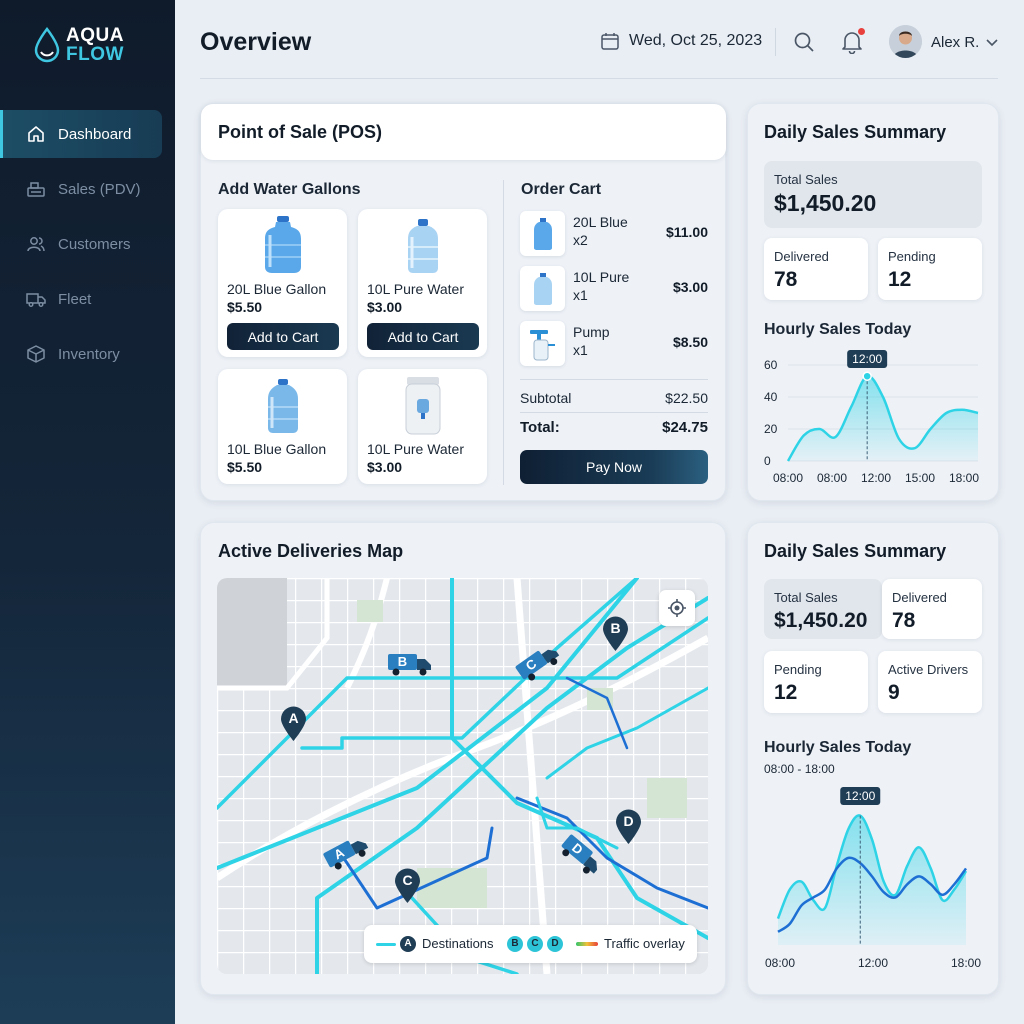  I want to click on product-name: 10L Pure Water, so click(416, 449).